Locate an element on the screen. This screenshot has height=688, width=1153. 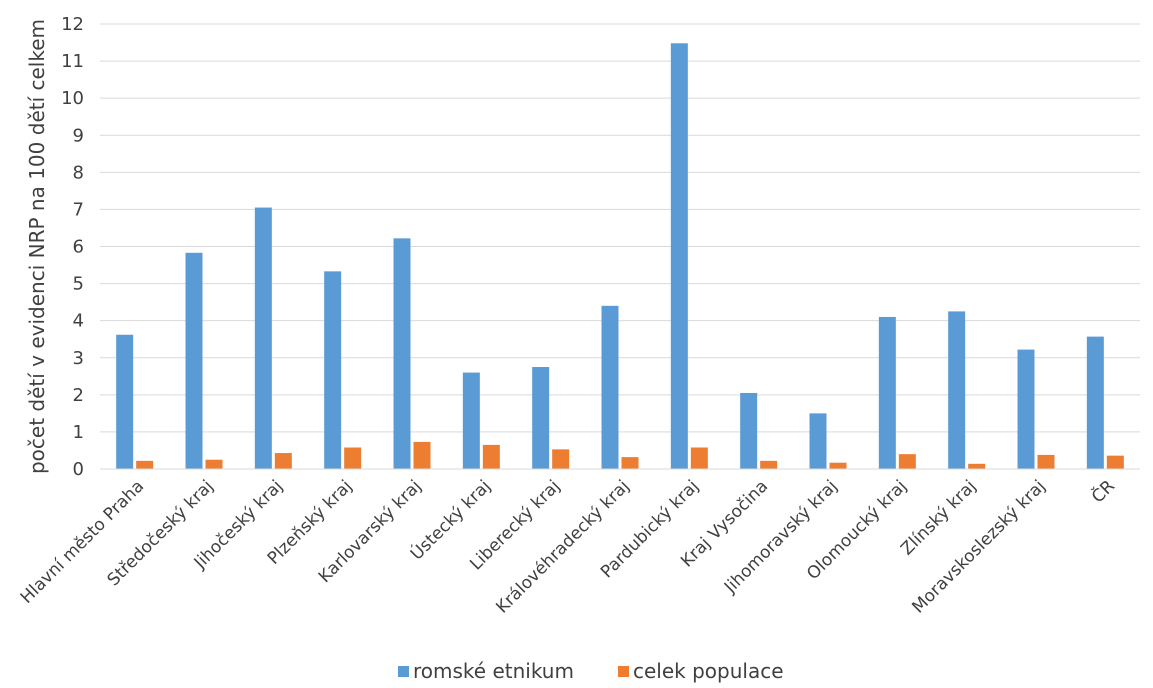
y-tick-label: 10 is located at coordinates (72, 98).